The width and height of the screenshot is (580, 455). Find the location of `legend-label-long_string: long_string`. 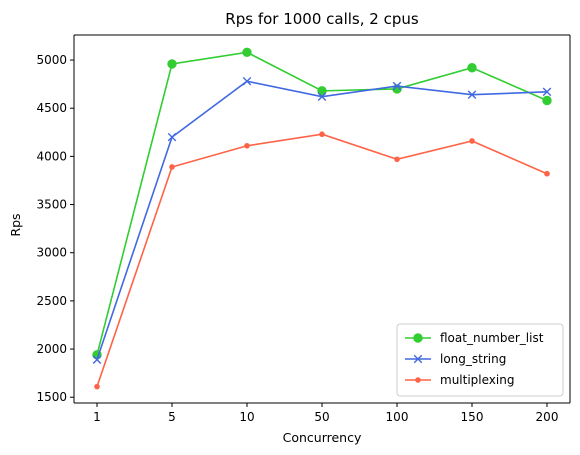

legend-label-long_string: long_string is located at coordinates (473, 359).